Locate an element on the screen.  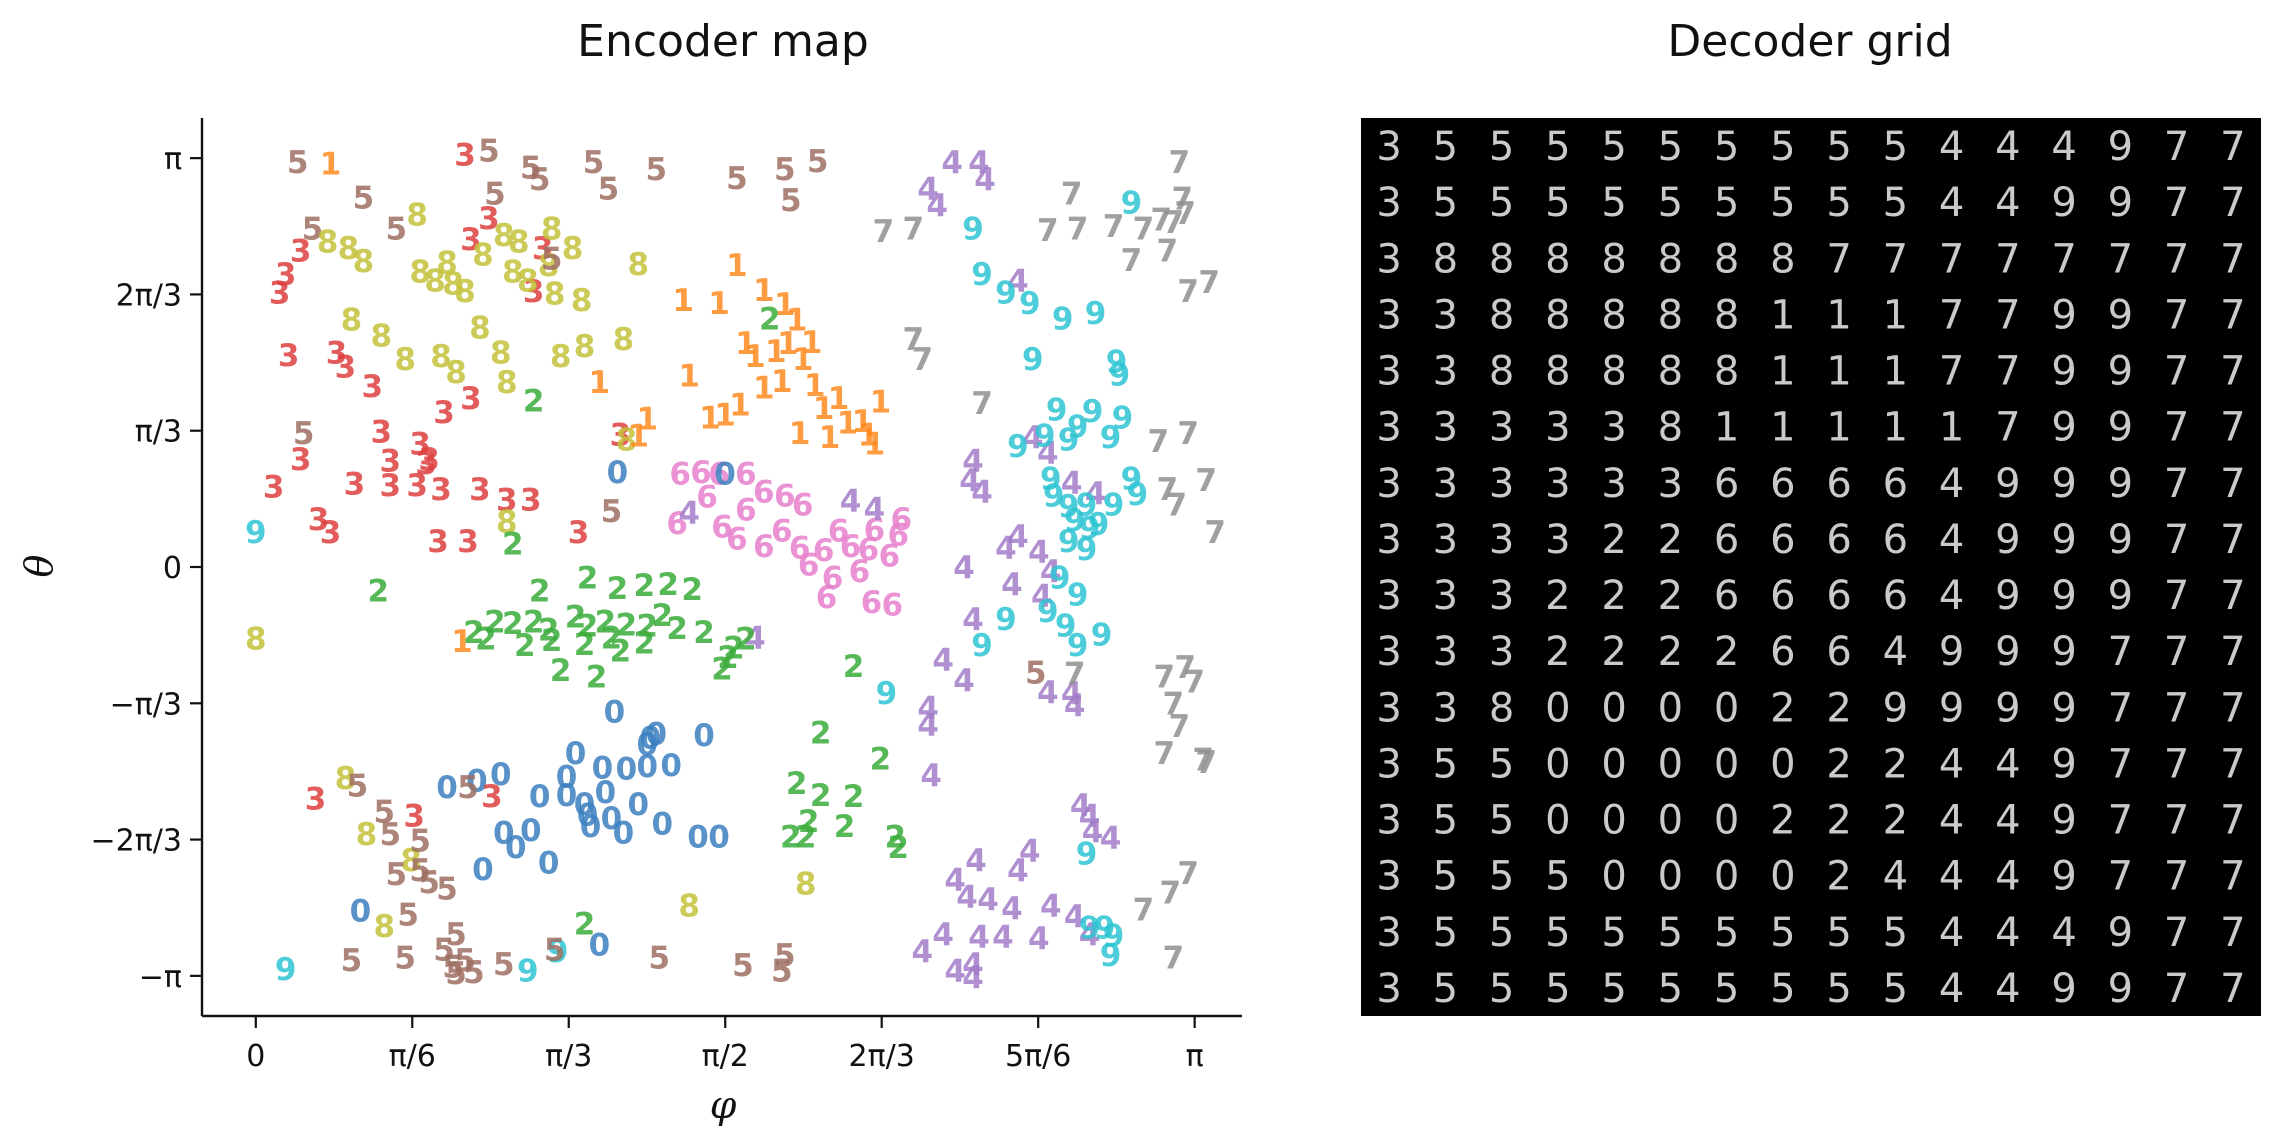
x-tick-label: π is located at coordinates (1195, 1056).